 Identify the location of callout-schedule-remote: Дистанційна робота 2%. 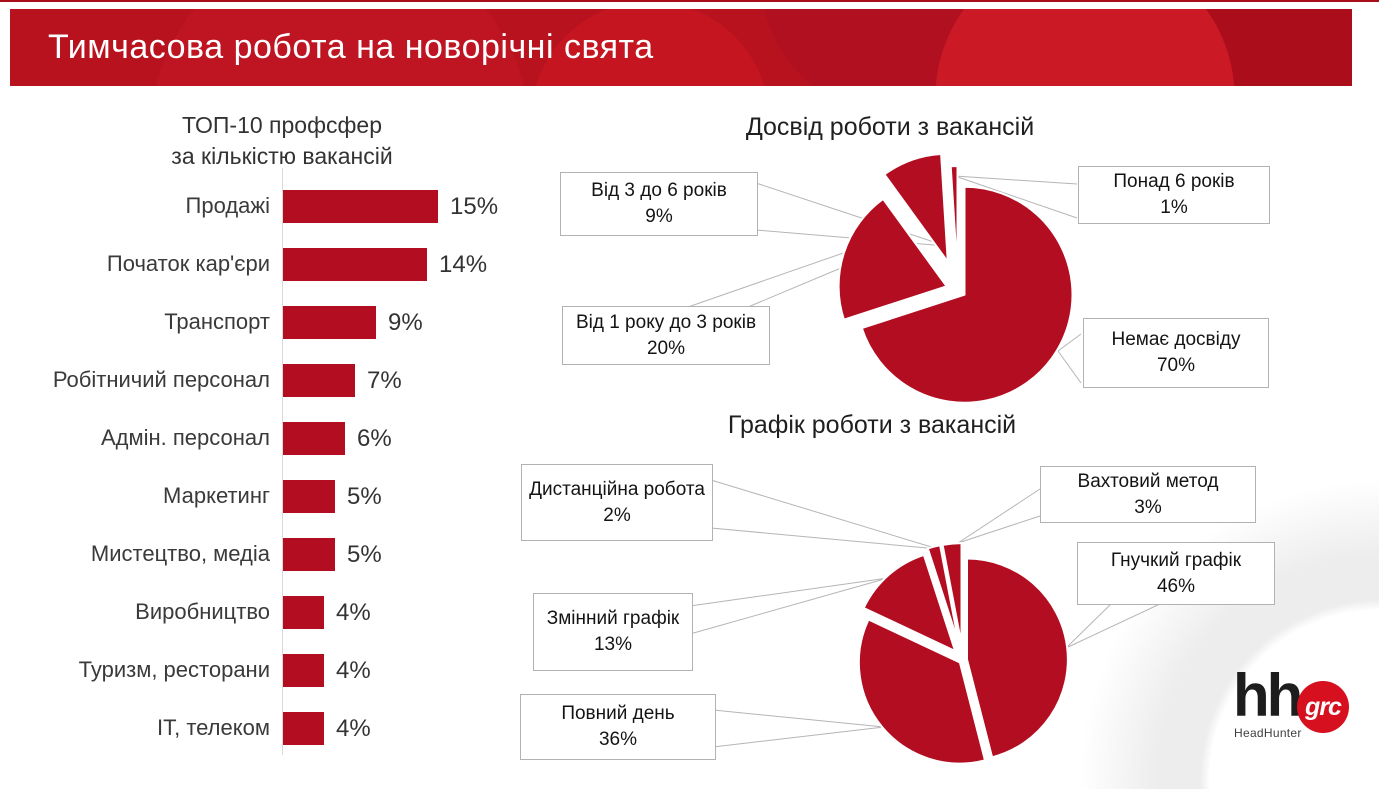
(617, 502).